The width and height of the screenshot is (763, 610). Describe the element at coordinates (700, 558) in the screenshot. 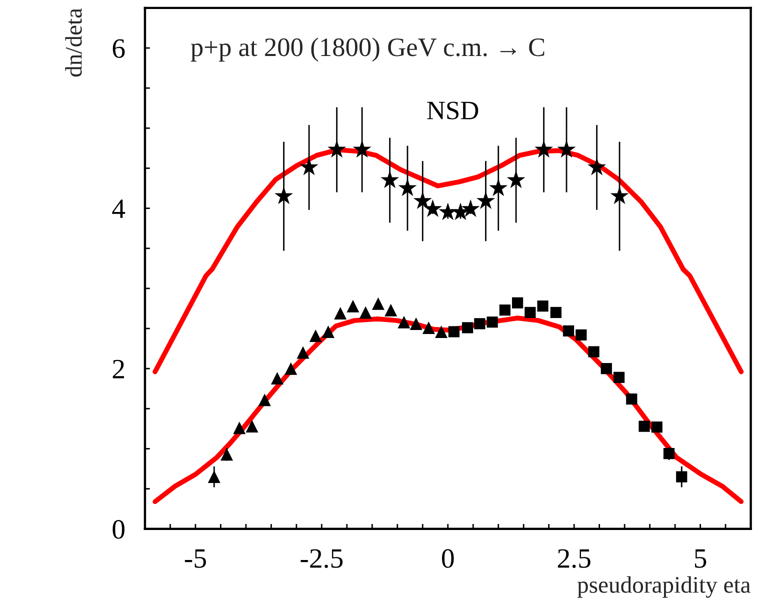

I see `x-tick-label: 5` at that location.